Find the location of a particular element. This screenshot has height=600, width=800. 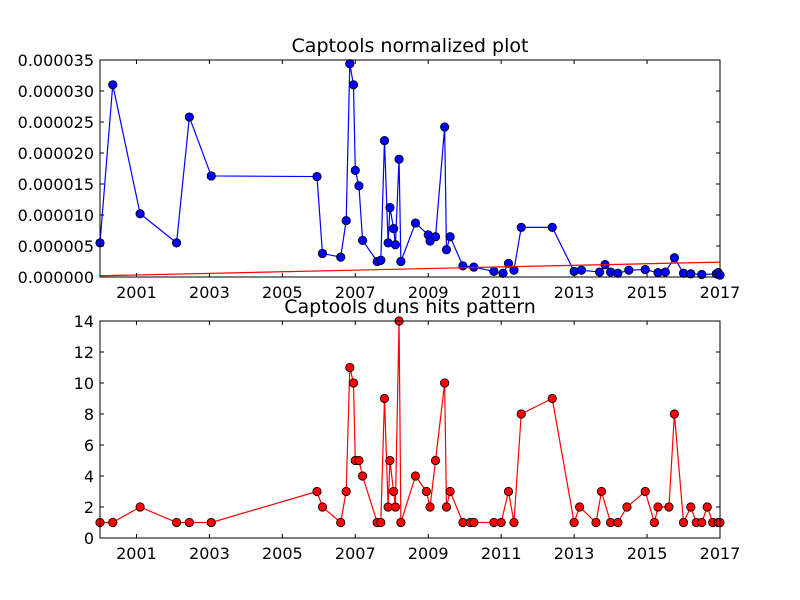

y-tick-label: 10 is located at coordinates (84, 383).